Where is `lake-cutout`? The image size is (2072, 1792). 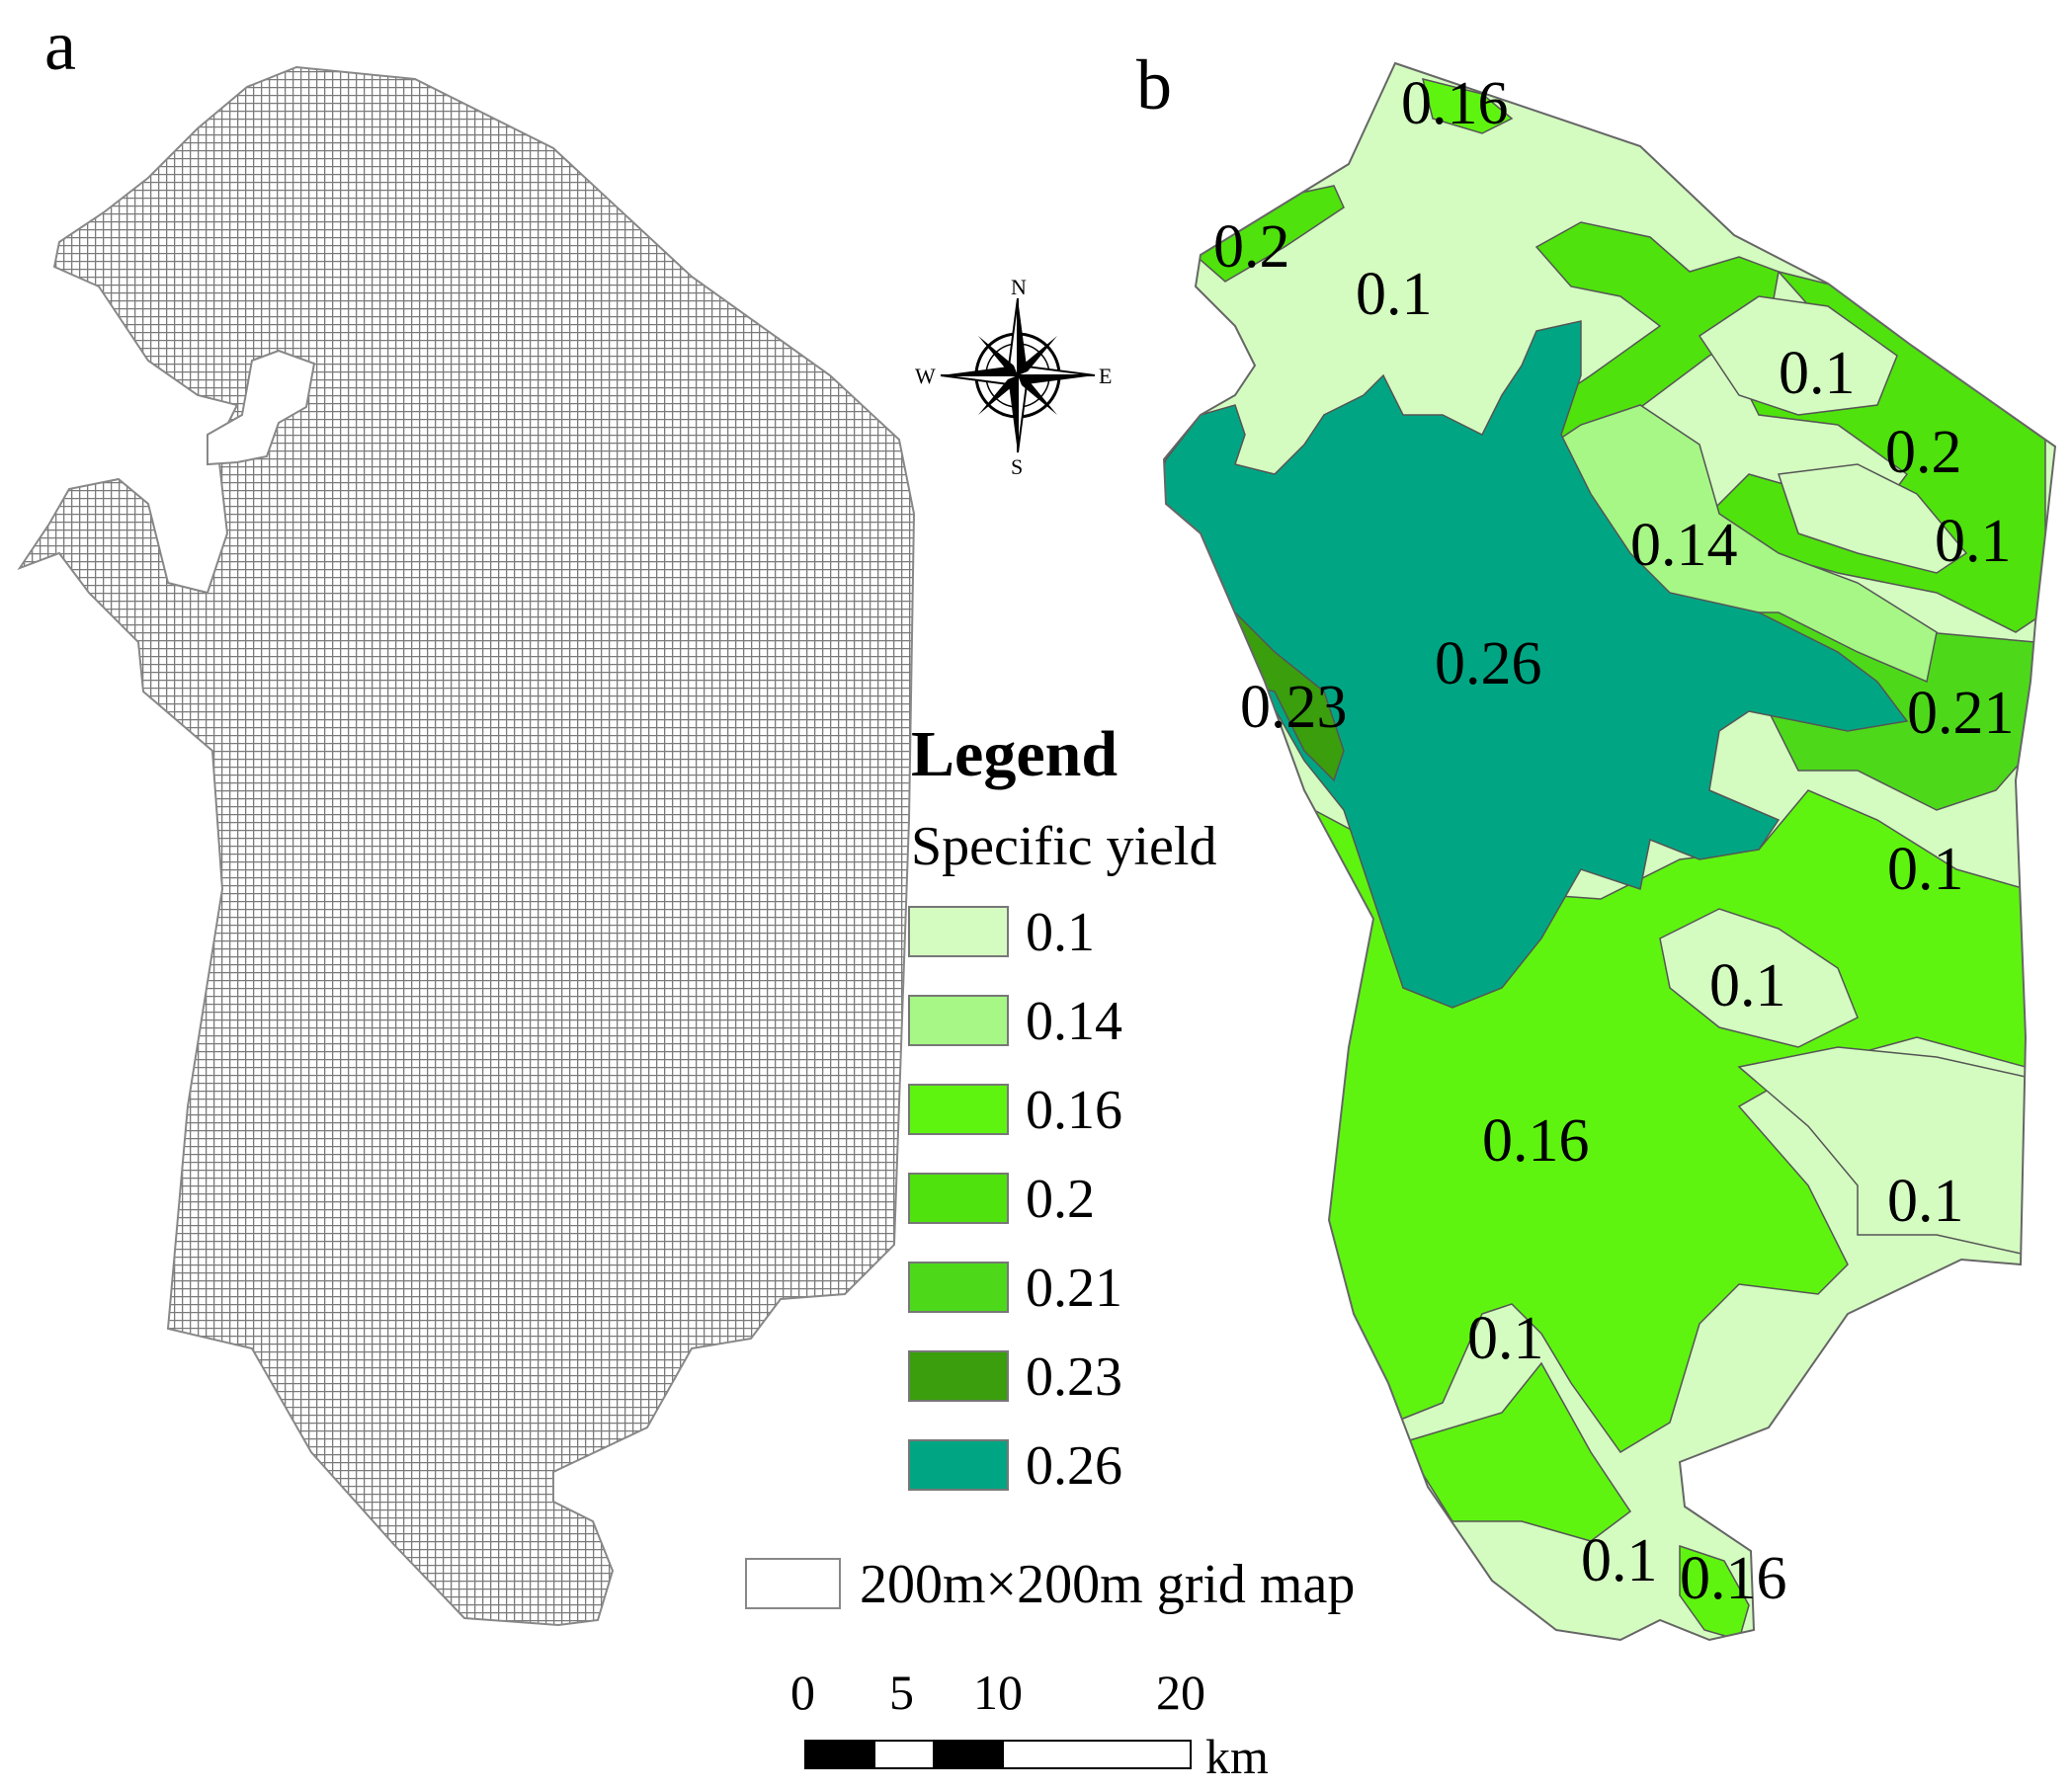 lake-cutout is located at coordinates (261, 407).